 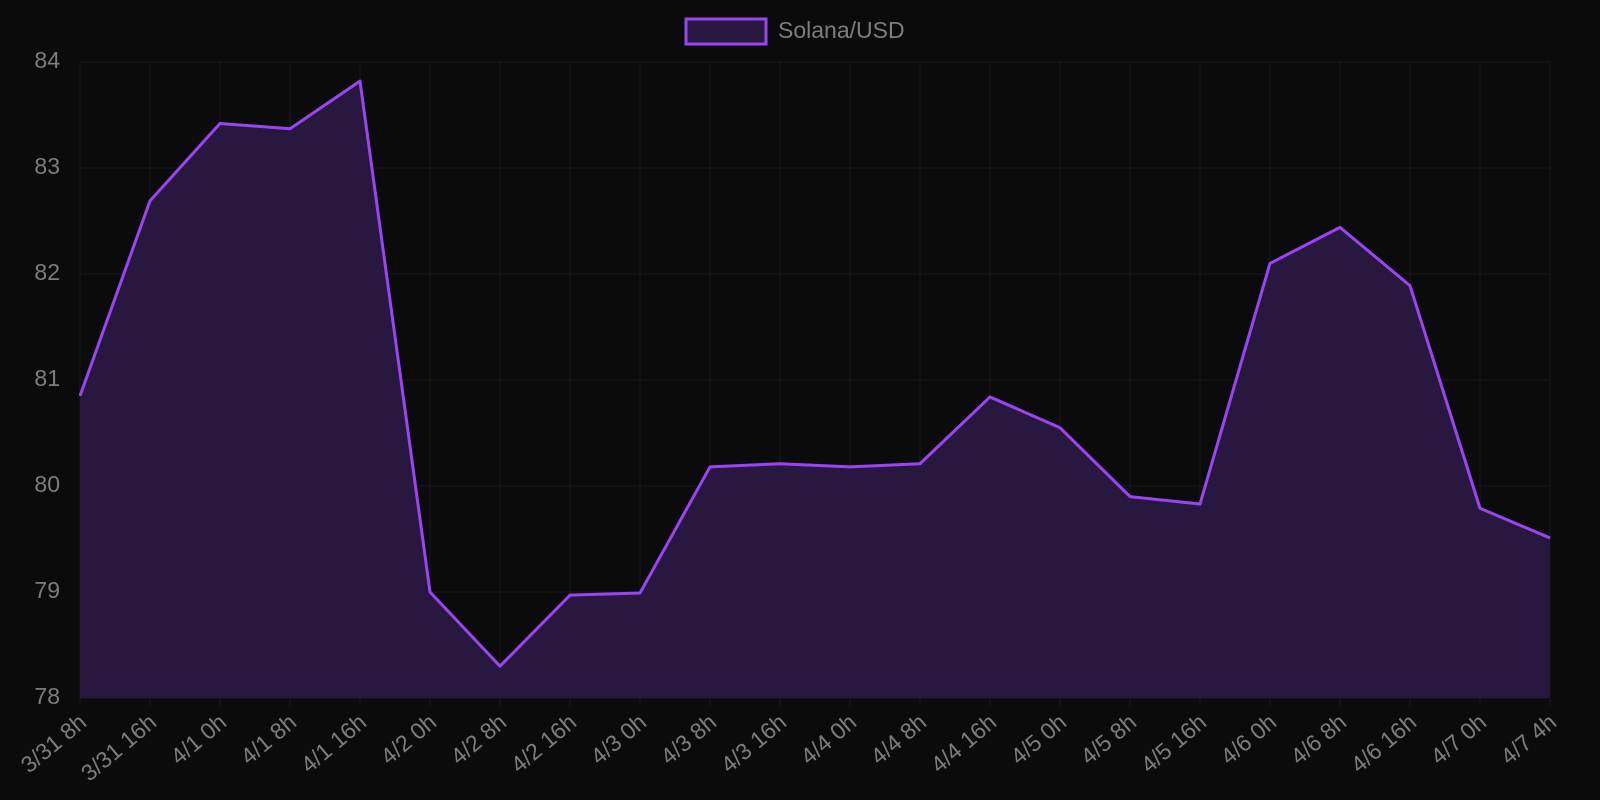 What do you see at coordinates (47, 272) in the screenshot?
I see `y-tick-label: 82` at bounding box center [47, 272].